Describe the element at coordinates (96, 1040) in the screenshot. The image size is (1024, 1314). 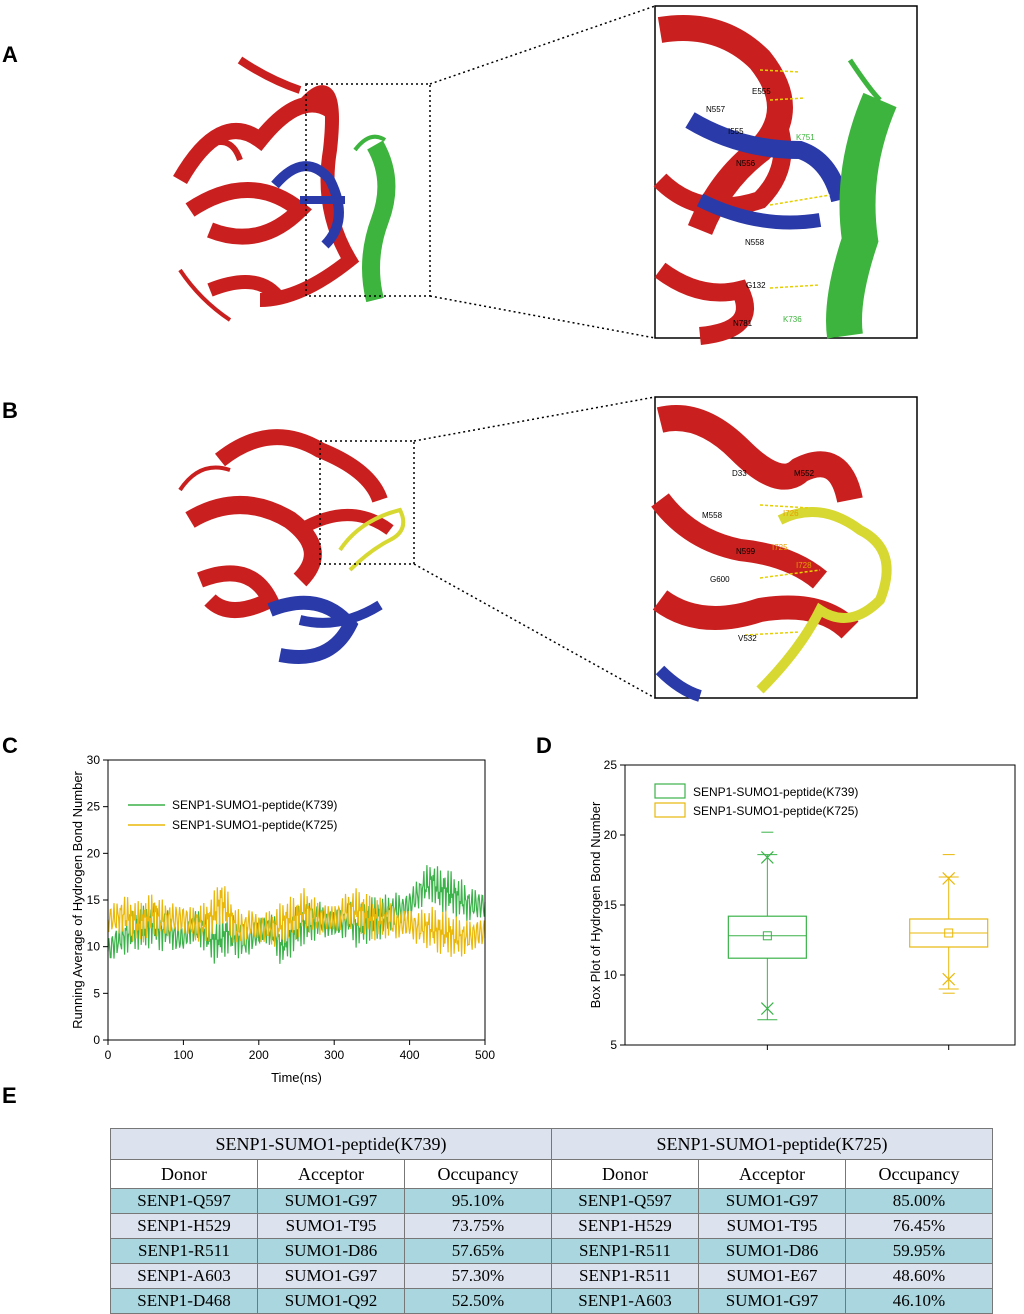
I see `y-tick-label: 0` at that location.